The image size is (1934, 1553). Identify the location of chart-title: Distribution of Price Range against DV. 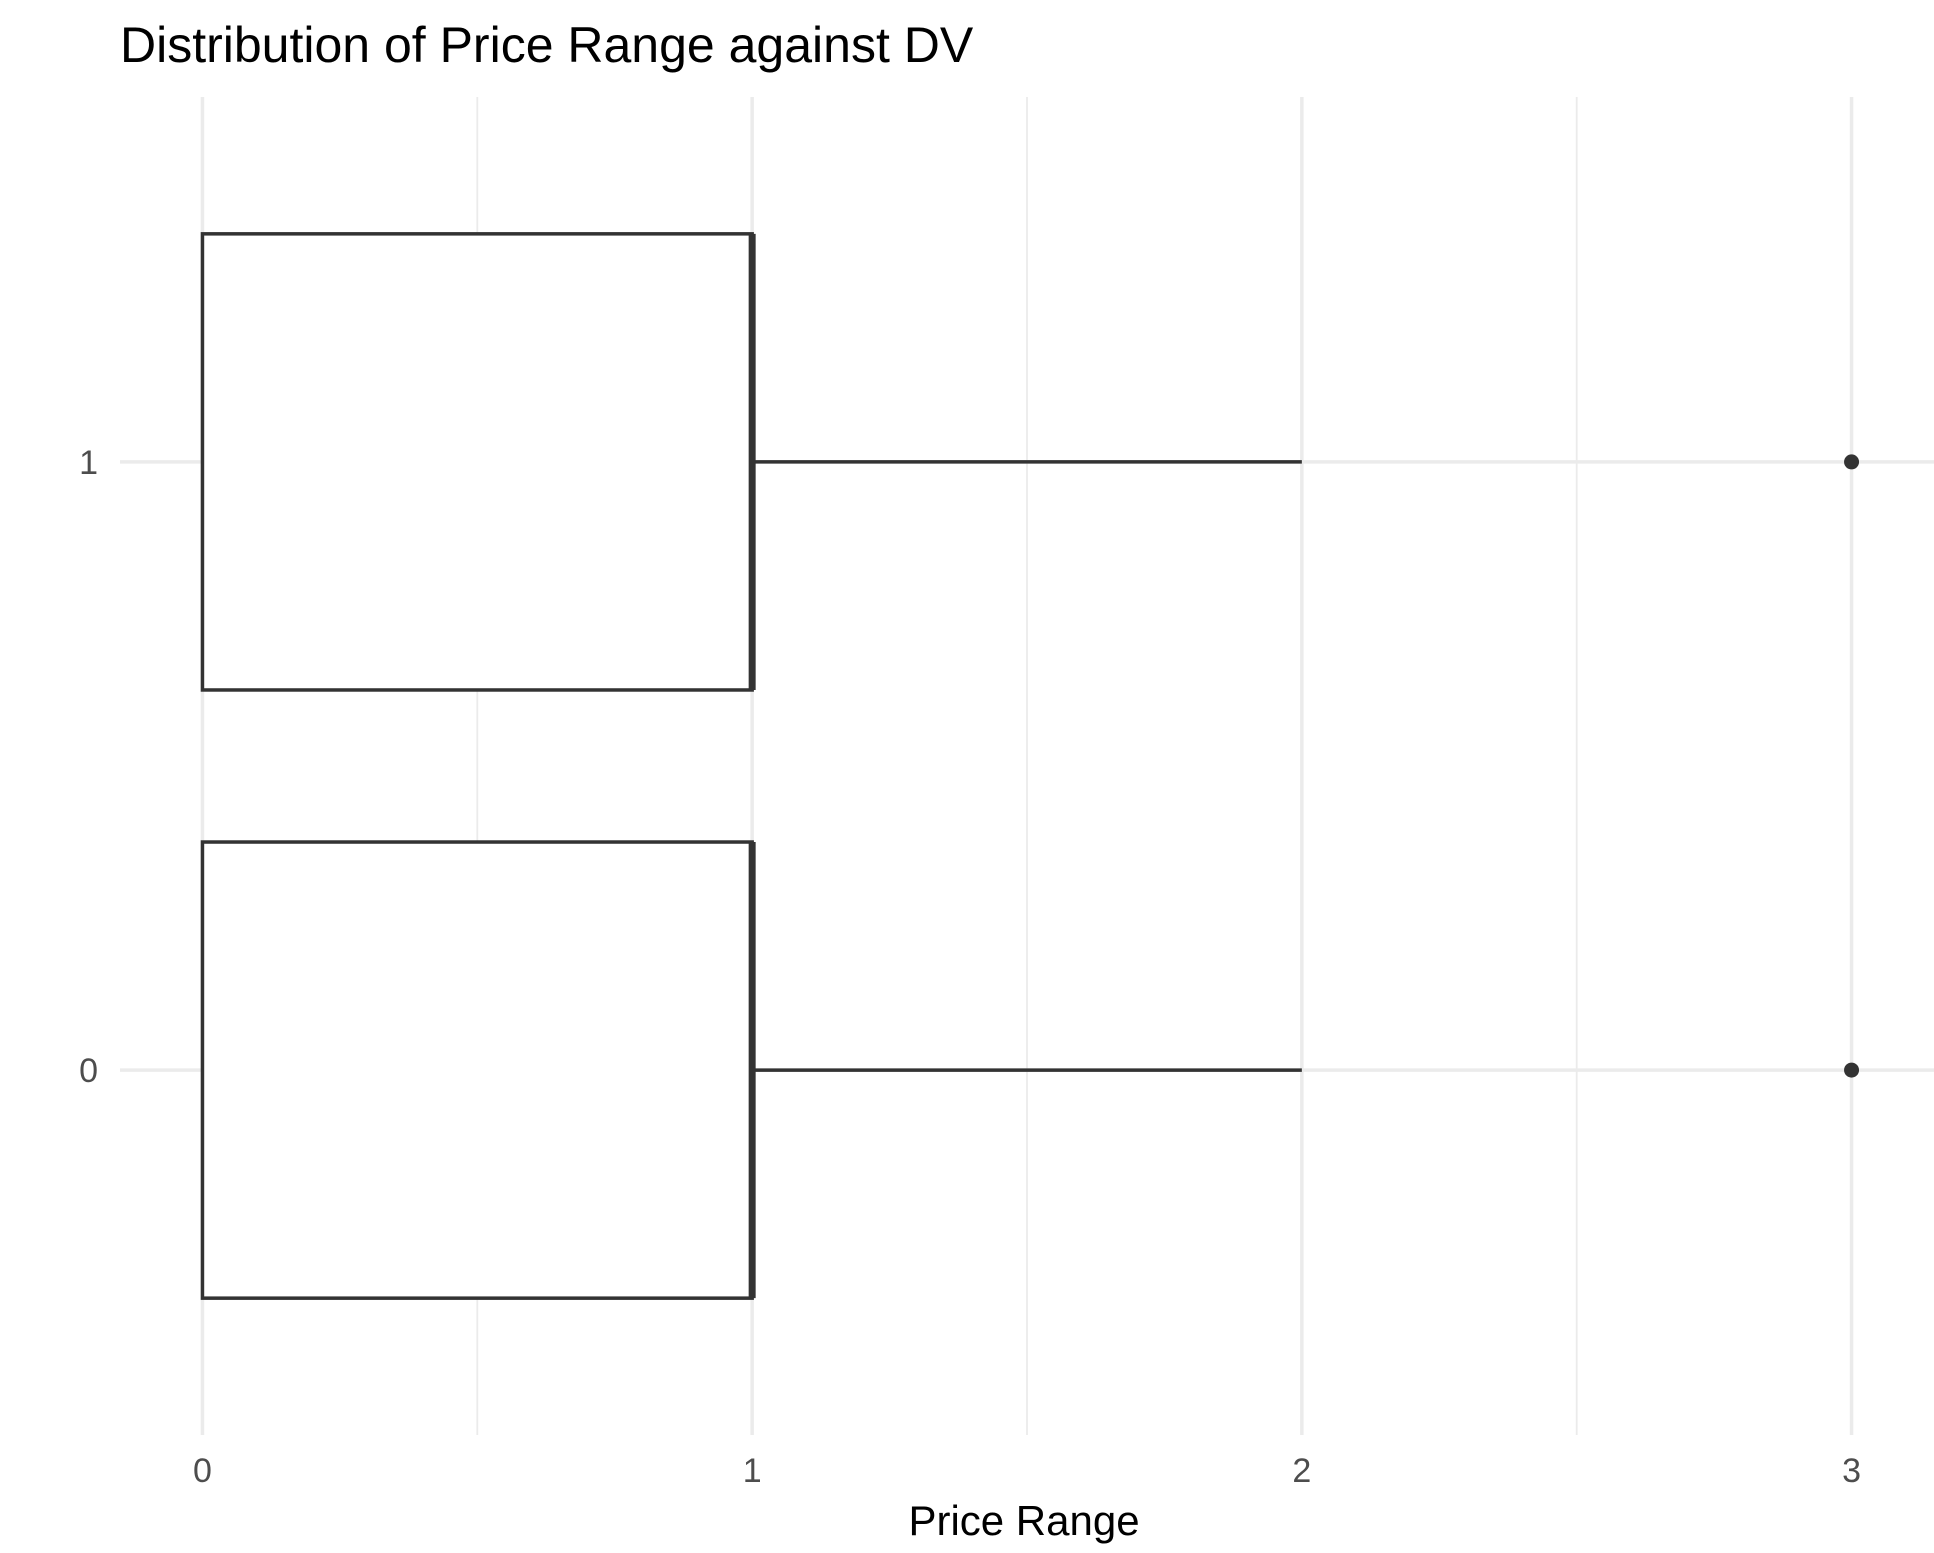
(547, 45).